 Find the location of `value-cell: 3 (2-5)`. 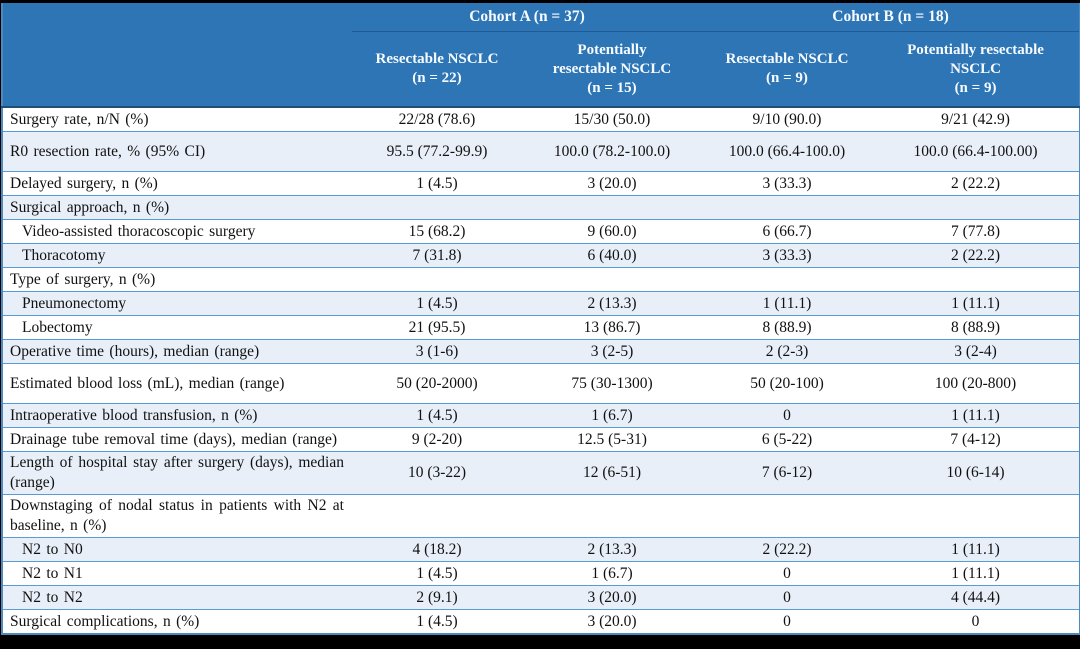

value-cell: 3 (2-5) is located at coordinates (612, 351).